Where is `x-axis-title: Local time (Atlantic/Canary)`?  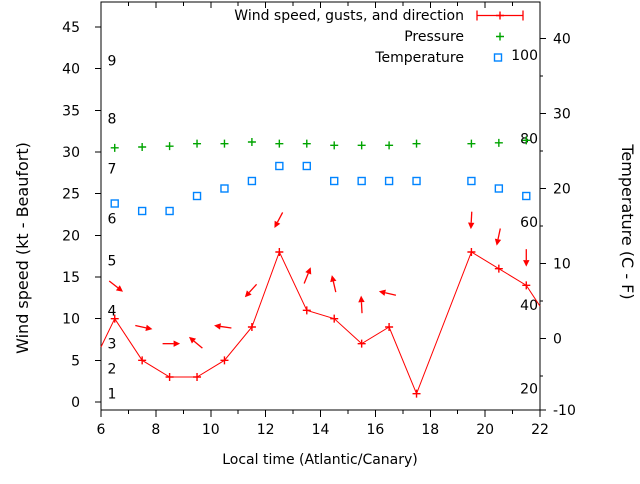 x-axis-title: Local time (Atlantic/Canary) is located at coordinates (320, 460).